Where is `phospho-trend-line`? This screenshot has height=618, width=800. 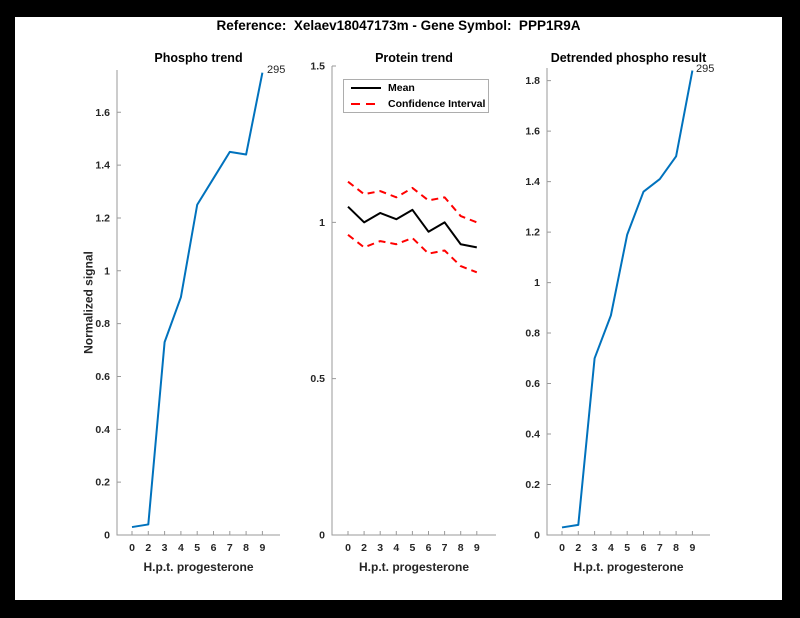 phospho-trend-line is located at coordinates (197, 300).